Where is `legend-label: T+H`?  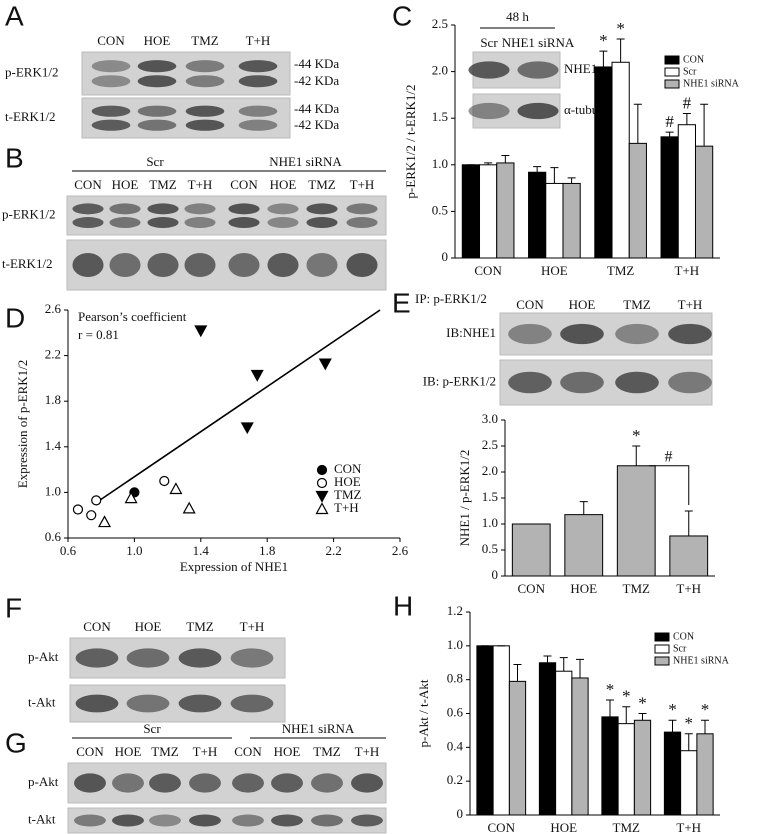
legend-label: T+H is located at coordinates (346, 507).